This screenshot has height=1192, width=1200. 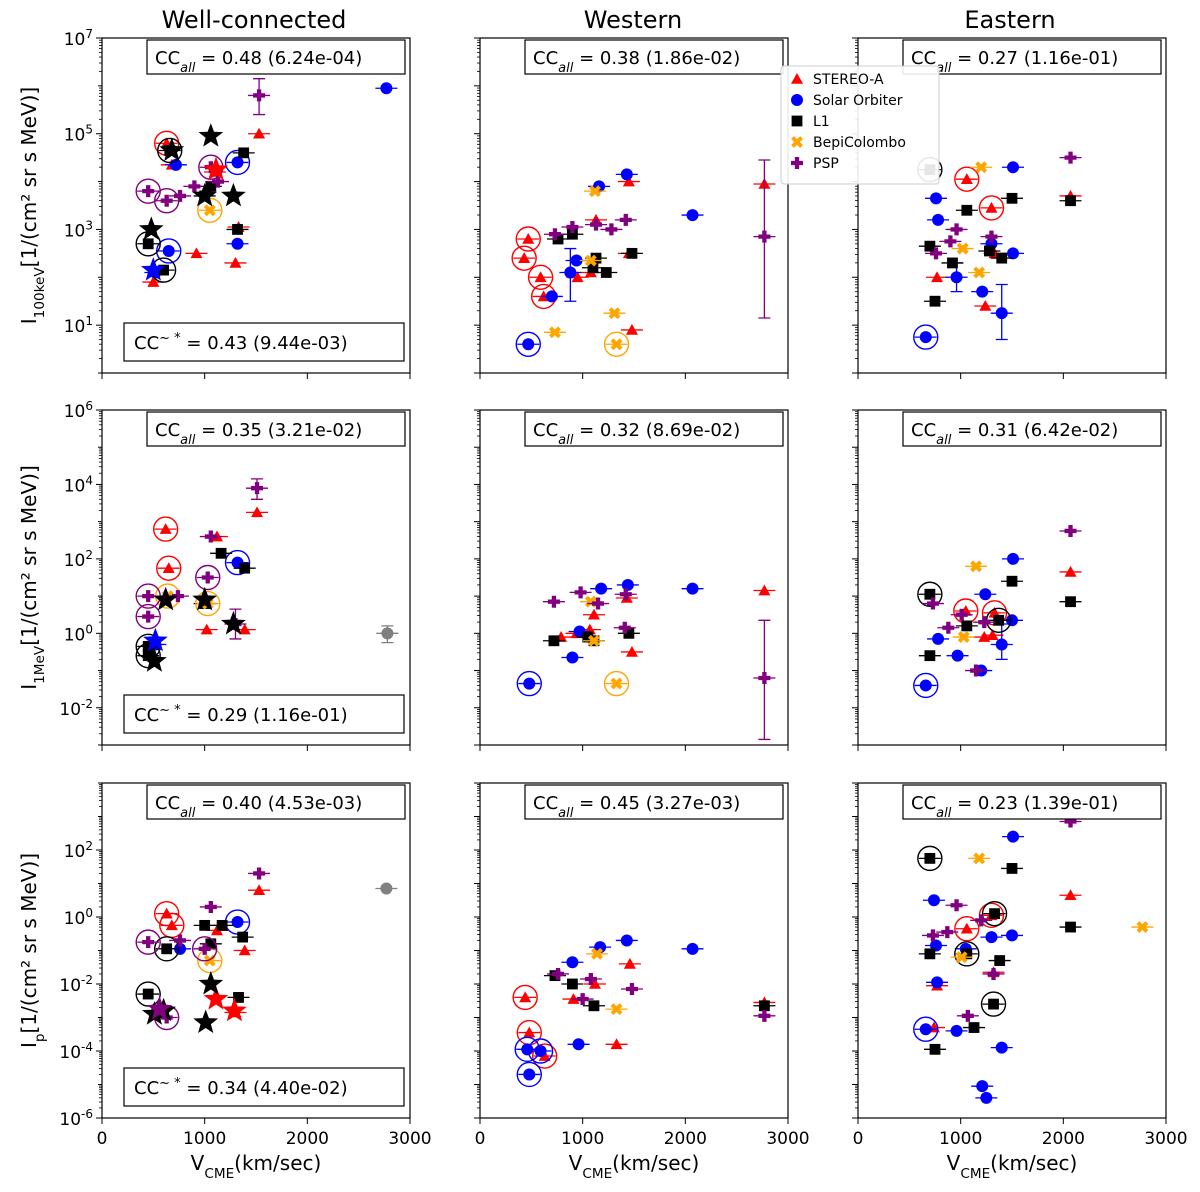 I want to click on cc-star-label: CC~ * = 0.43 (9.44e-03), so click(x=241, y=343).